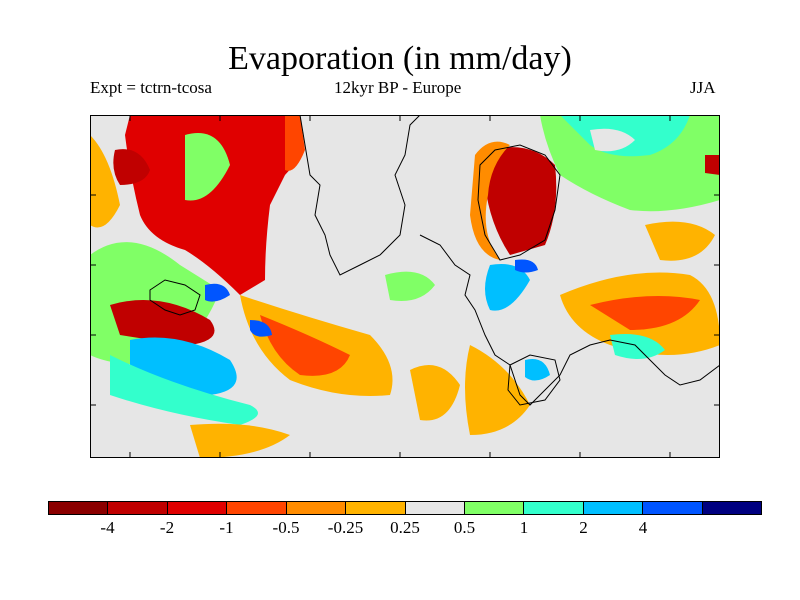  Describe the element at coordinates (637, 346) in the screenshot. I see `southeast-cyan-patch` at that location.